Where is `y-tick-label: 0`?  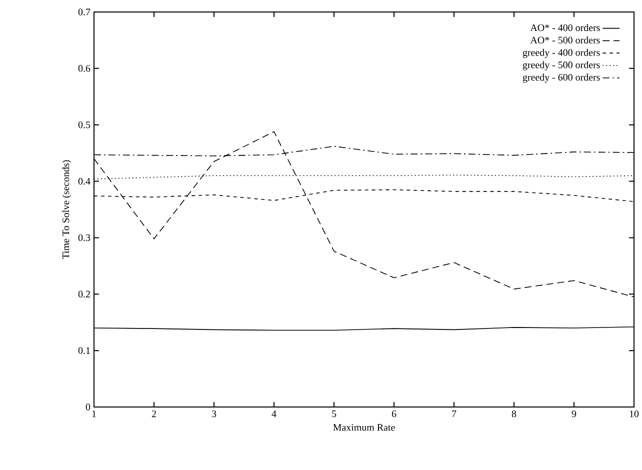 y-tick-label: 0 is located at coordinates (88, 407).